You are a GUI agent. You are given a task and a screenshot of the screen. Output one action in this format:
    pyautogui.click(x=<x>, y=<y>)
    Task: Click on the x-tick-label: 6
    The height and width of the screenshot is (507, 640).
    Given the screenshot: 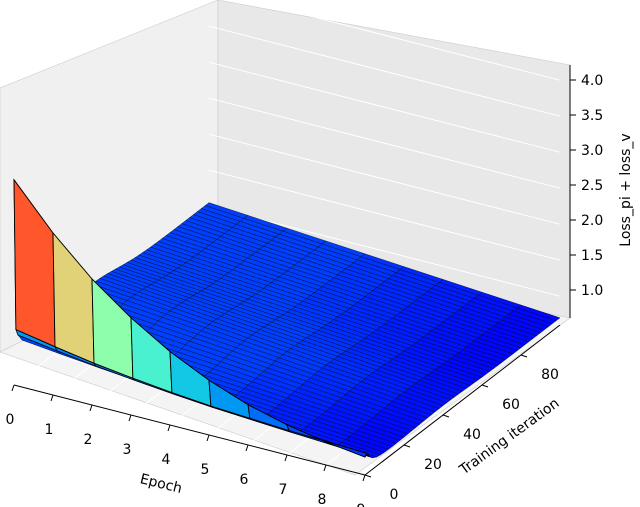 What is the action you would take?
    pyautogui.click(x=244, y=480)
    